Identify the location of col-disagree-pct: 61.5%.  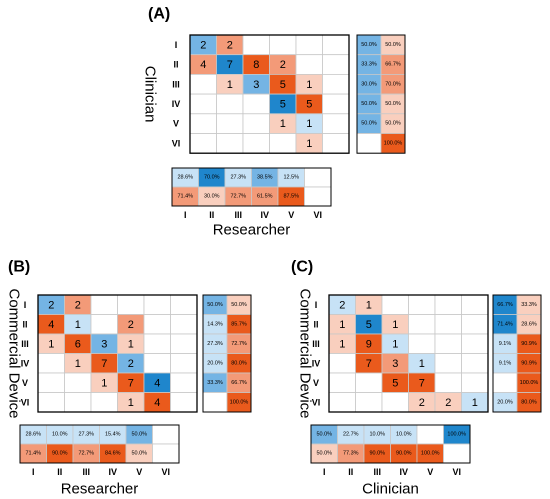
(265, 197).